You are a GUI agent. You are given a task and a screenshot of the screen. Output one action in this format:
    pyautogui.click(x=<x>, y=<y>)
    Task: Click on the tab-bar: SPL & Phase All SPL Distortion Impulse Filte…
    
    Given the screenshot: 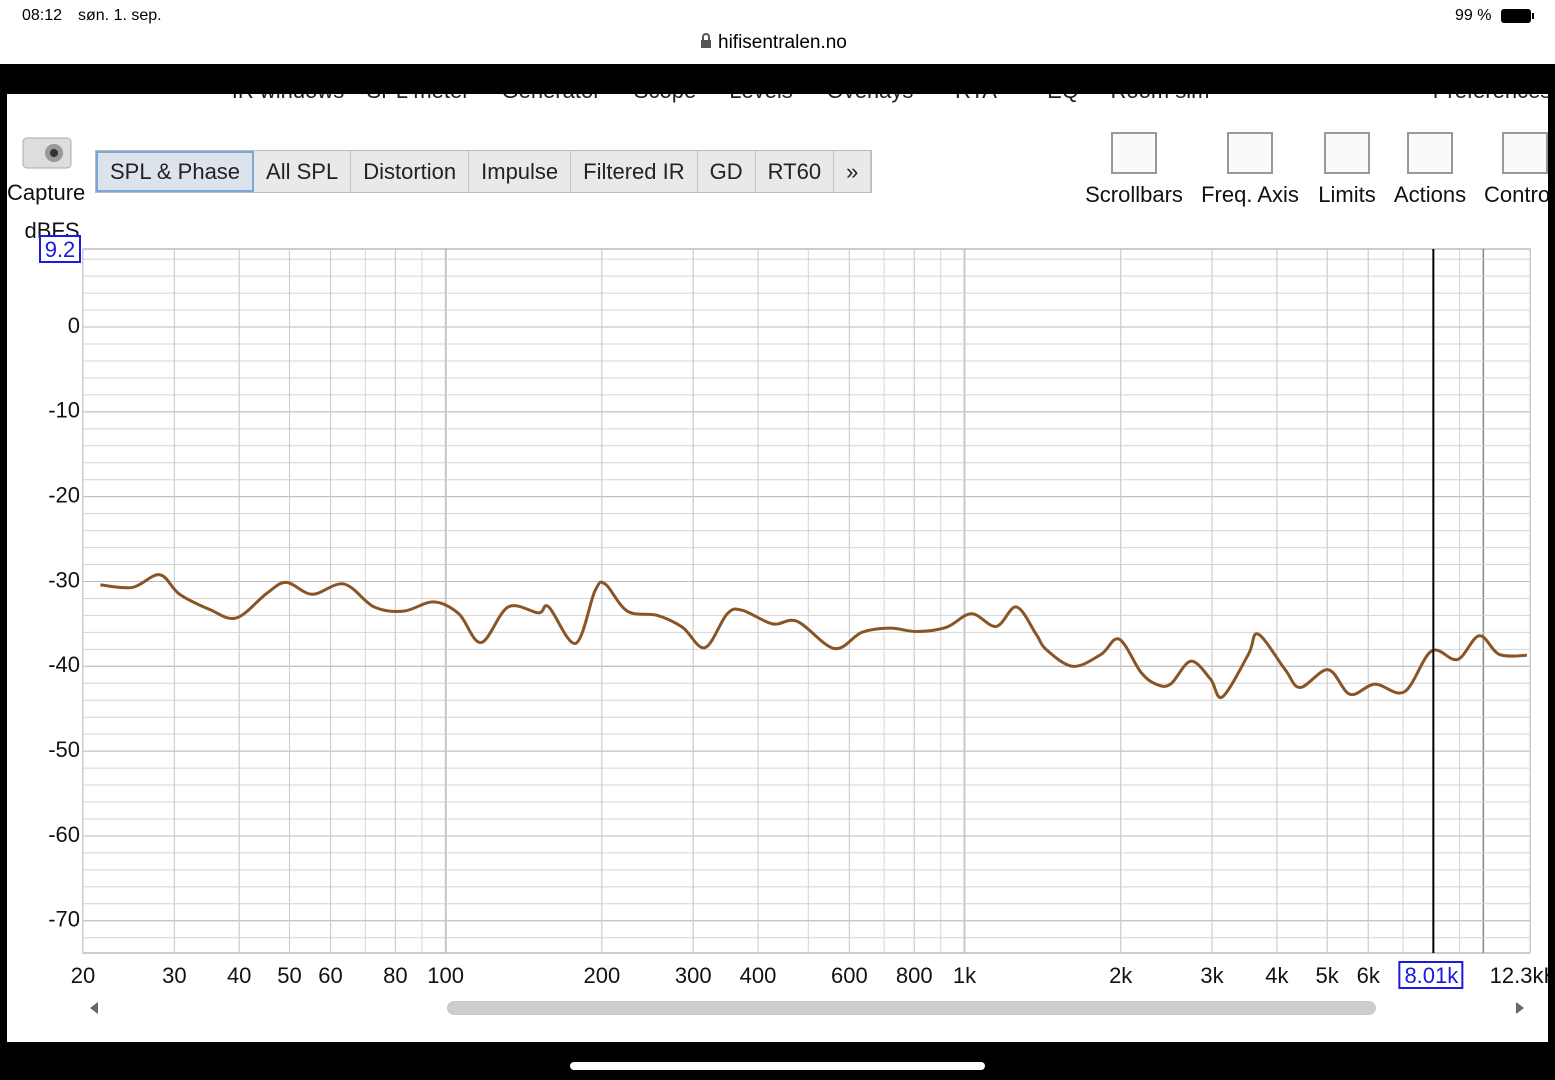 What is the action you would take?
    pyautogui.click(x=484, y=171)
    